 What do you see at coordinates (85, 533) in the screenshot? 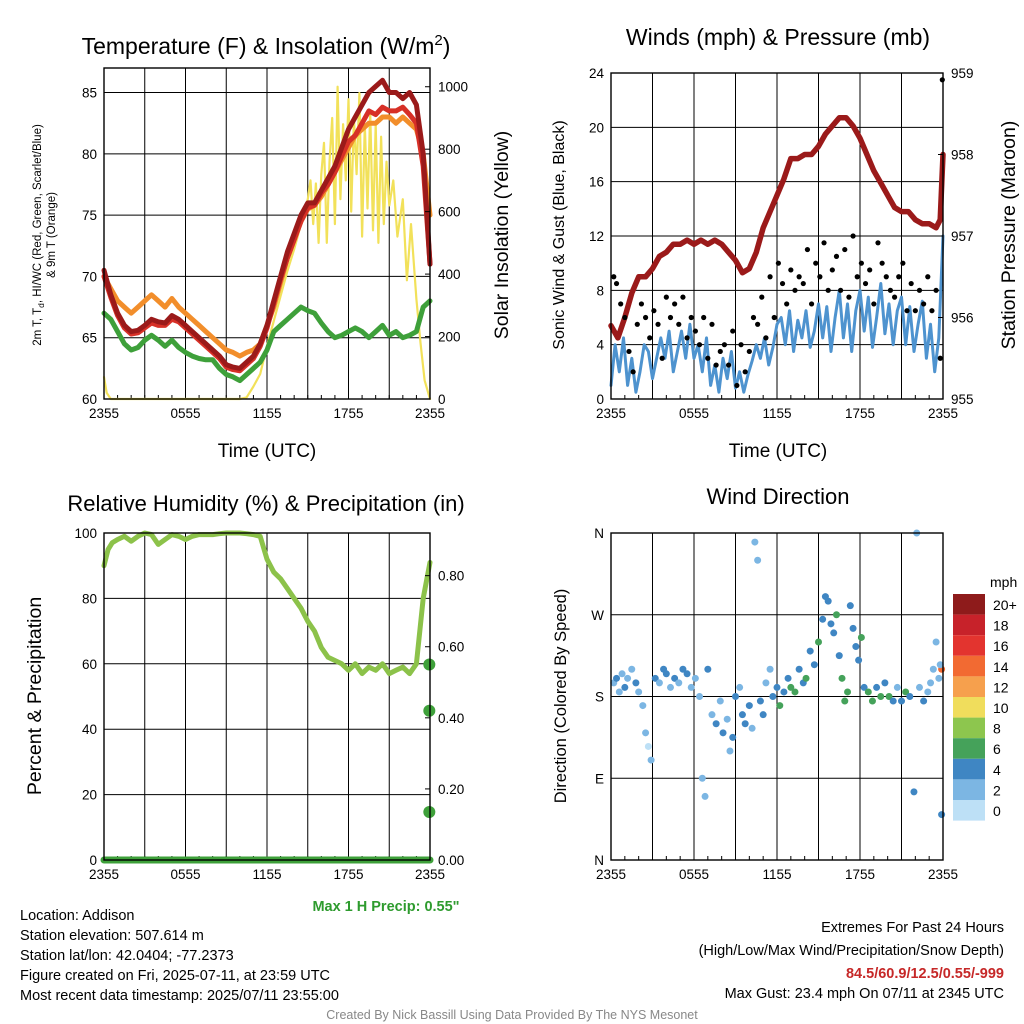
I see `y-tick-label: 100` at bounding box center [85, 533].